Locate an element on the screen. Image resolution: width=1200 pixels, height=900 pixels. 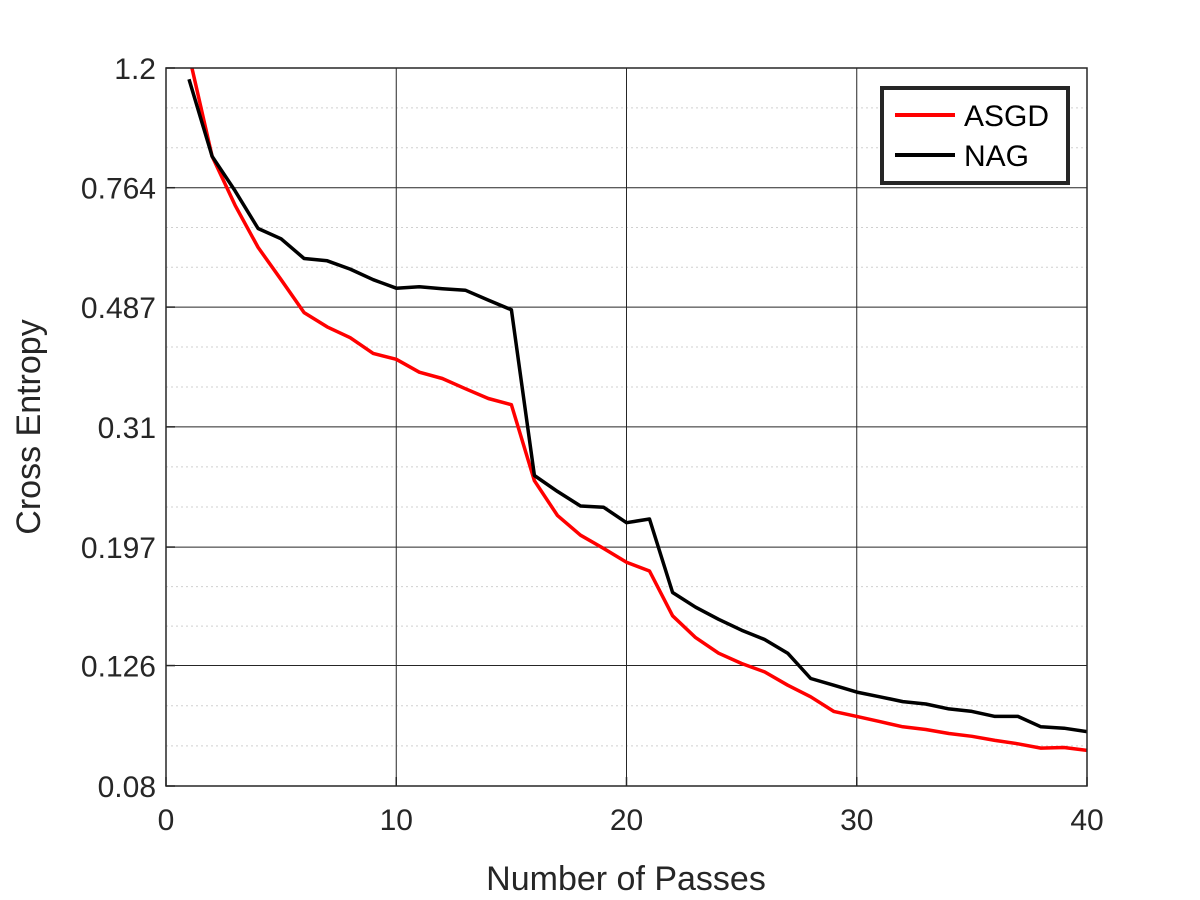
x-tick-label: 0 is located at coordinates (166, 820).